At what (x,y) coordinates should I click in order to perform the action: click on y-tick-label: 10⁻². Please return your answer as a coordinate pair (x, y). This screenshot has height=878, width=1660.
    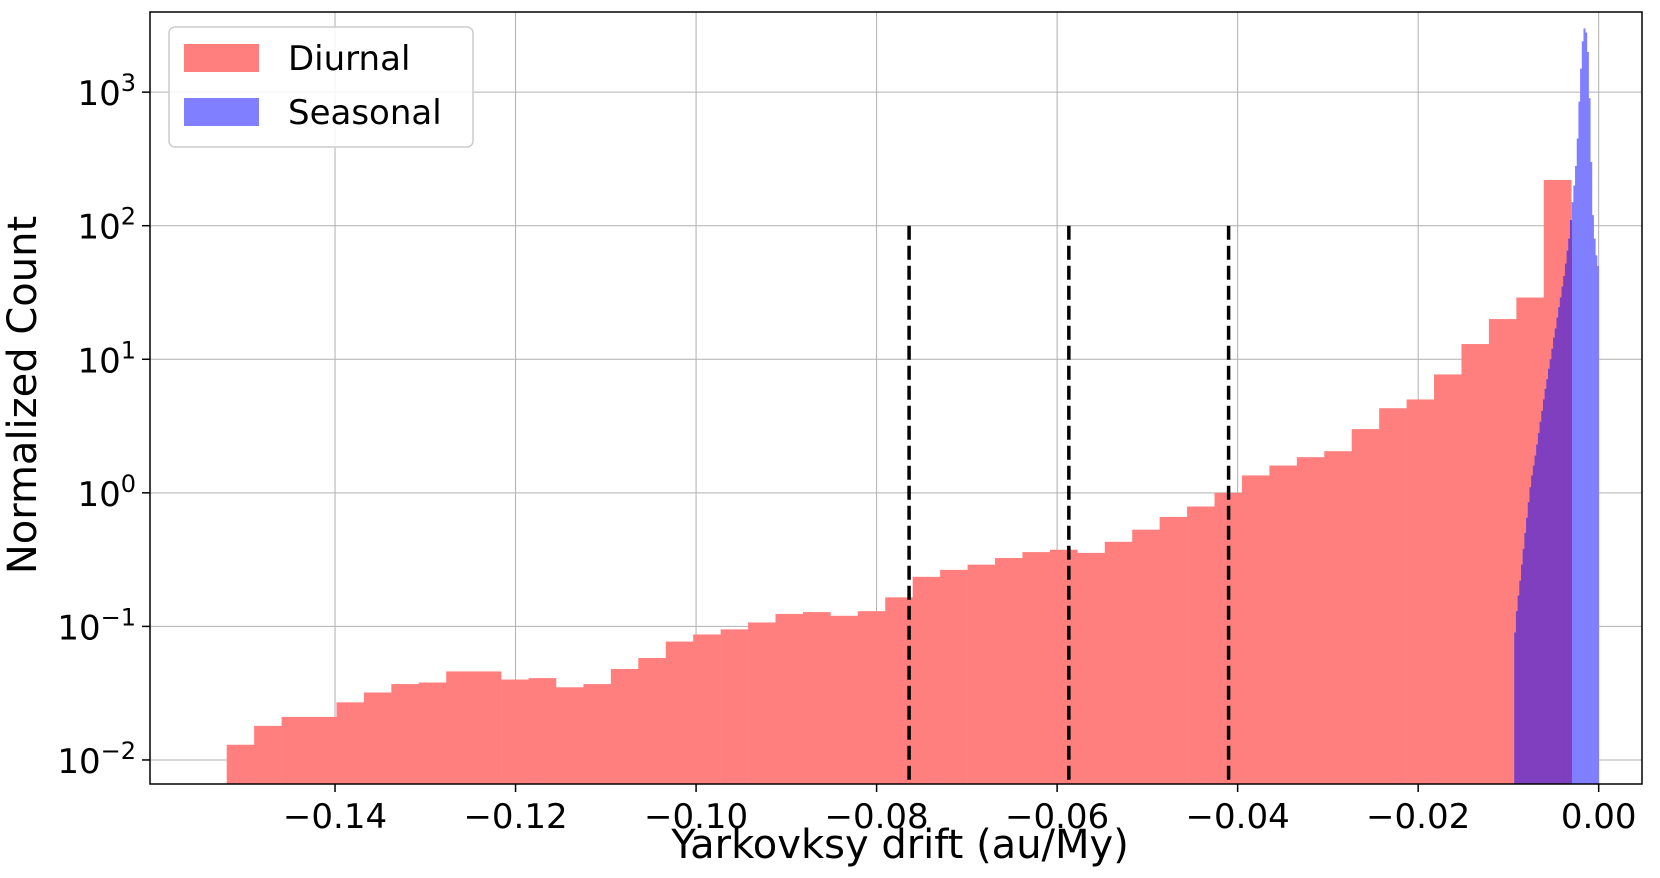
    Looking at the image, I should click on (96, 759).